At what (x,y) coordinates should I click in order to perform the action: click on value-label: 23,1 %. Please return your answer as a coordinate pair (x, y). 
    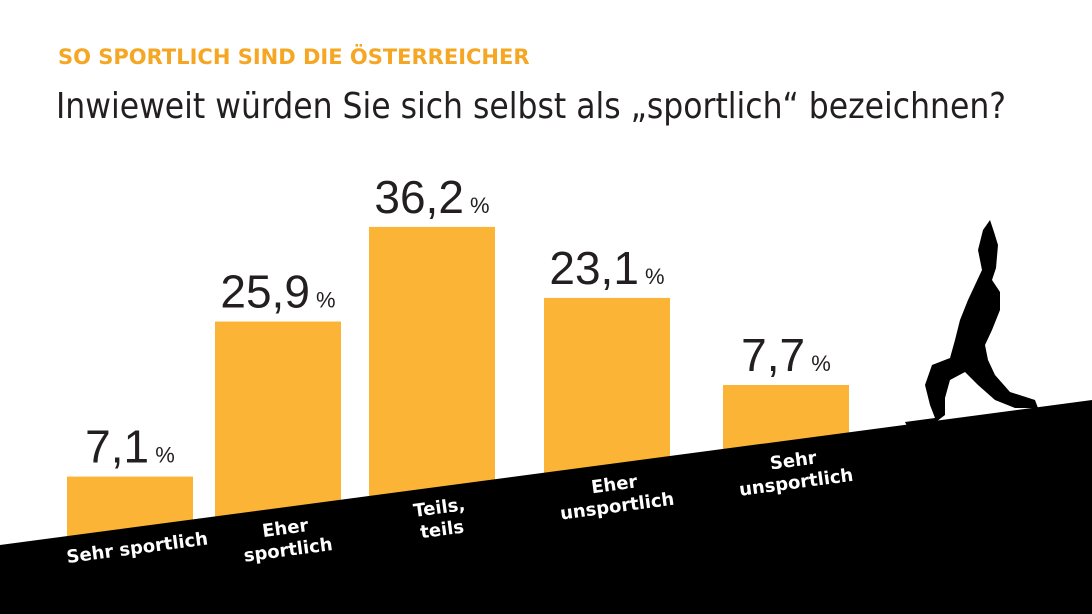
    Looking at the image, I should click on (606, 268).